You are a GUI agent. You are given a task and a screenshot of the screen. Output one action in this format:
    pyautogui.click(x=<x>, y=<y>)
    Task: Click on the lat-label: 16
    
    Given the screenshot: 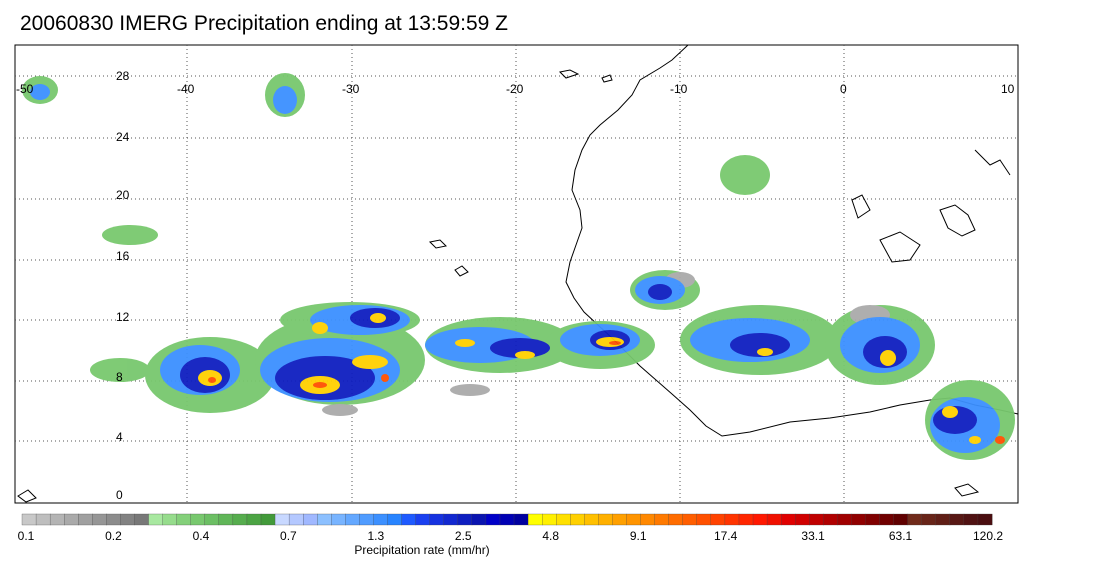 What is the action you would take?
    pyautogui.click(x=123, y=256)
    